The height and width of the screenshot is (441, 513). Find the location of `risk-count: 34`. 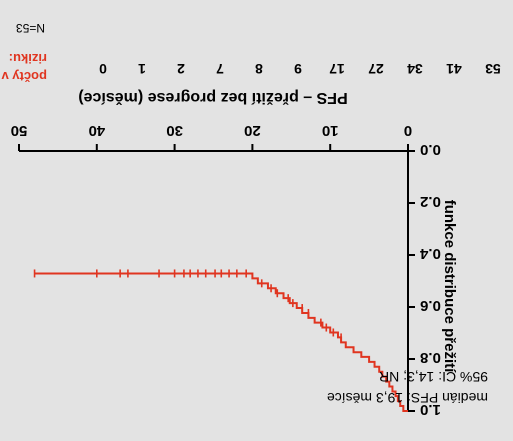

risk-count: 34 is located at coordinates (415, 69).